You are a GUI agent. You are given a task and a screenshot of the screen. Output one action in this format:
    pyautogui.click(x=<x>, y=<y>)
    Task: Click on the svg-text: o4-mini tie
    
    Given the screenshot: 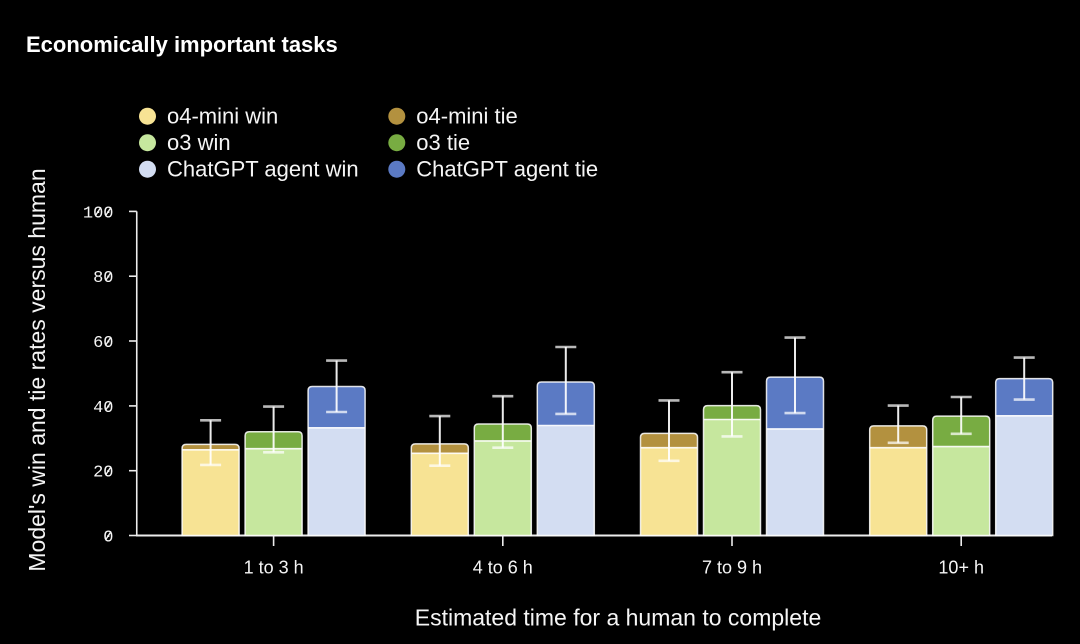 What is the action you would take?
    pyautogui.click(x=466, y=116)
    